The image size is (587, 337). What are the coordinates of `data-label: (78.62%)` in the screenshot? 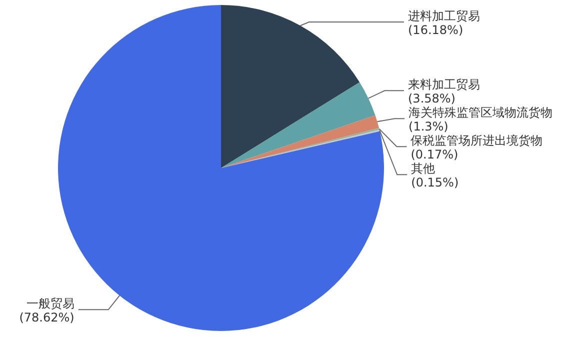 It's located at (46, 317).